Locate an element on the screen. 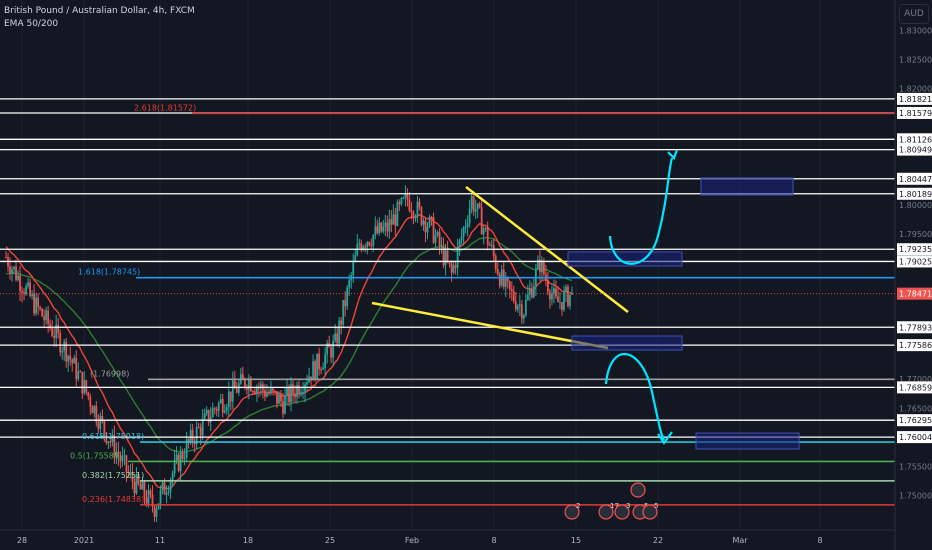  event-badge-count: 3 is located at coordinates (628, 506).